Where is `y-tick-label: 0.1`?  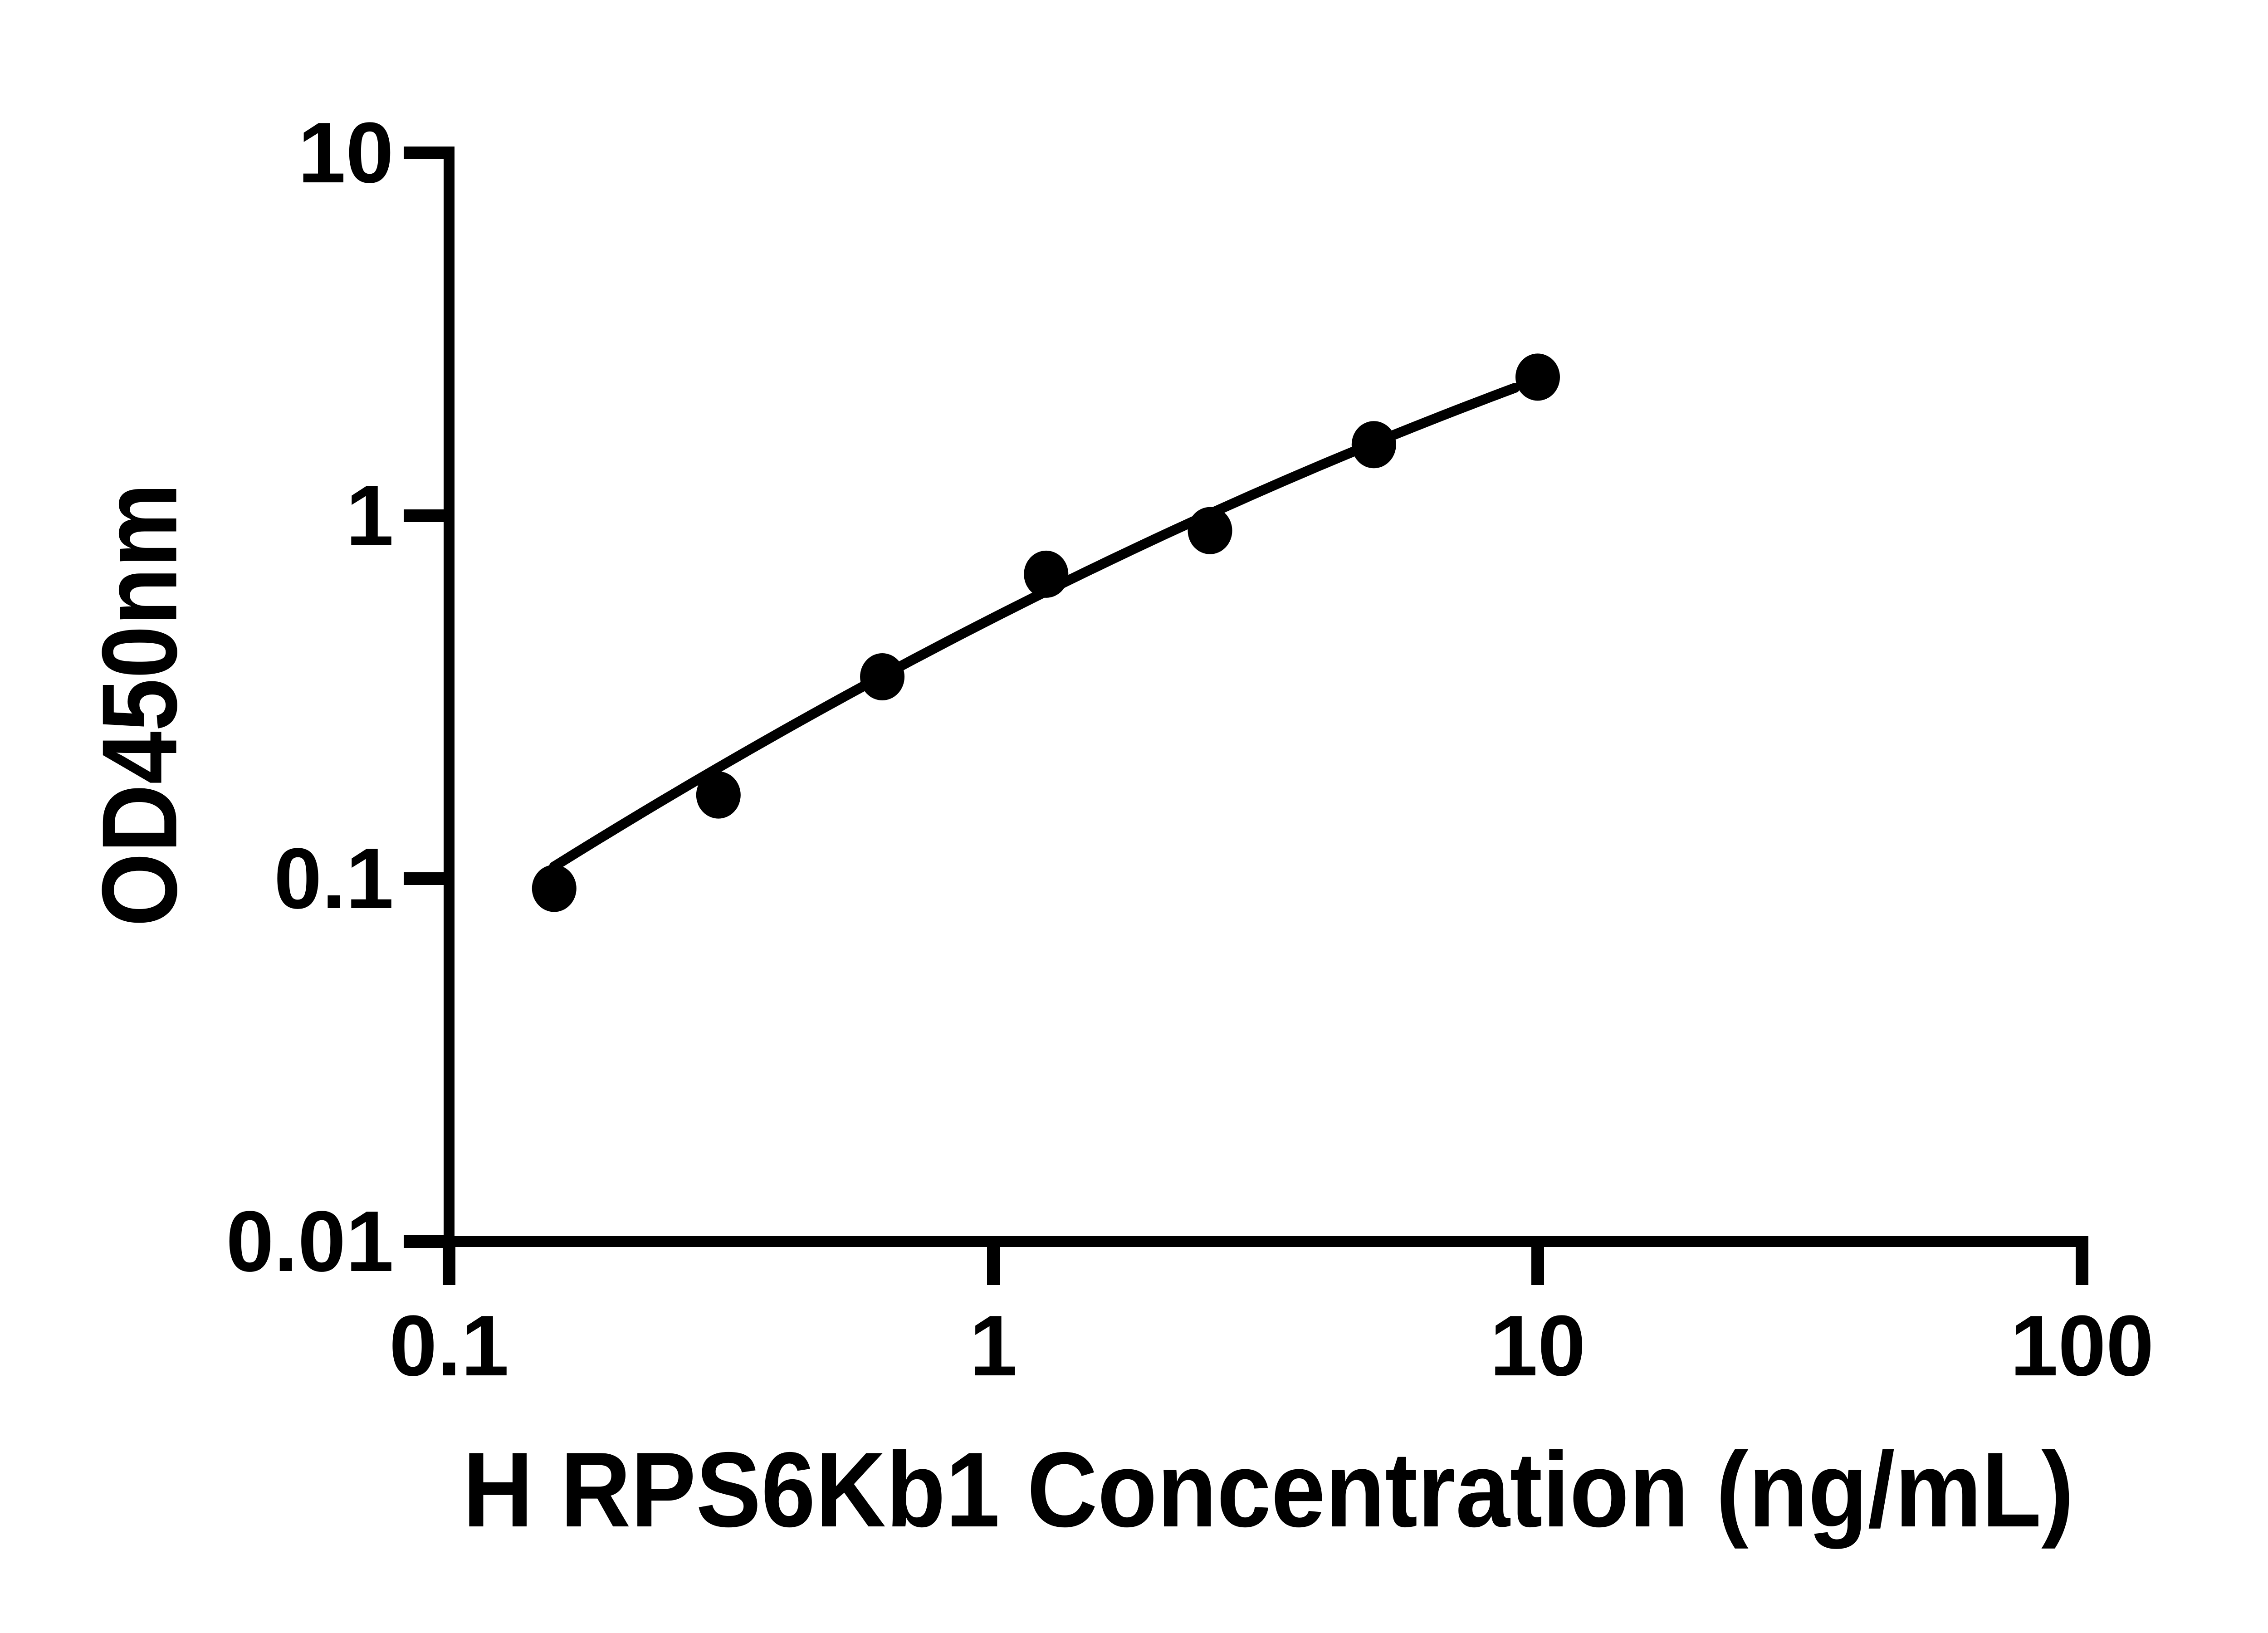 y-tick-label: 0.1 is located at coordinates (334, 879).